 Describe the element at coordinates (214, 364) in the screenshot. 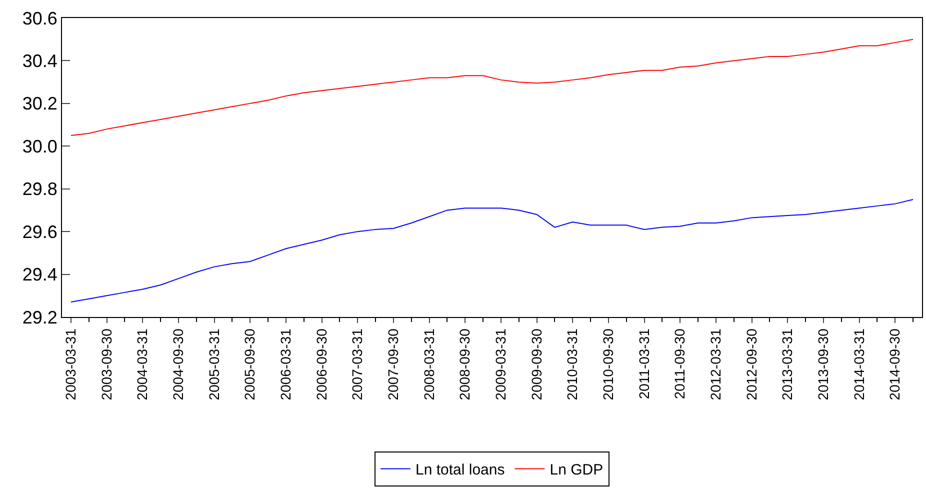

I see `x-tick-label: 2005-03-31` at that location.